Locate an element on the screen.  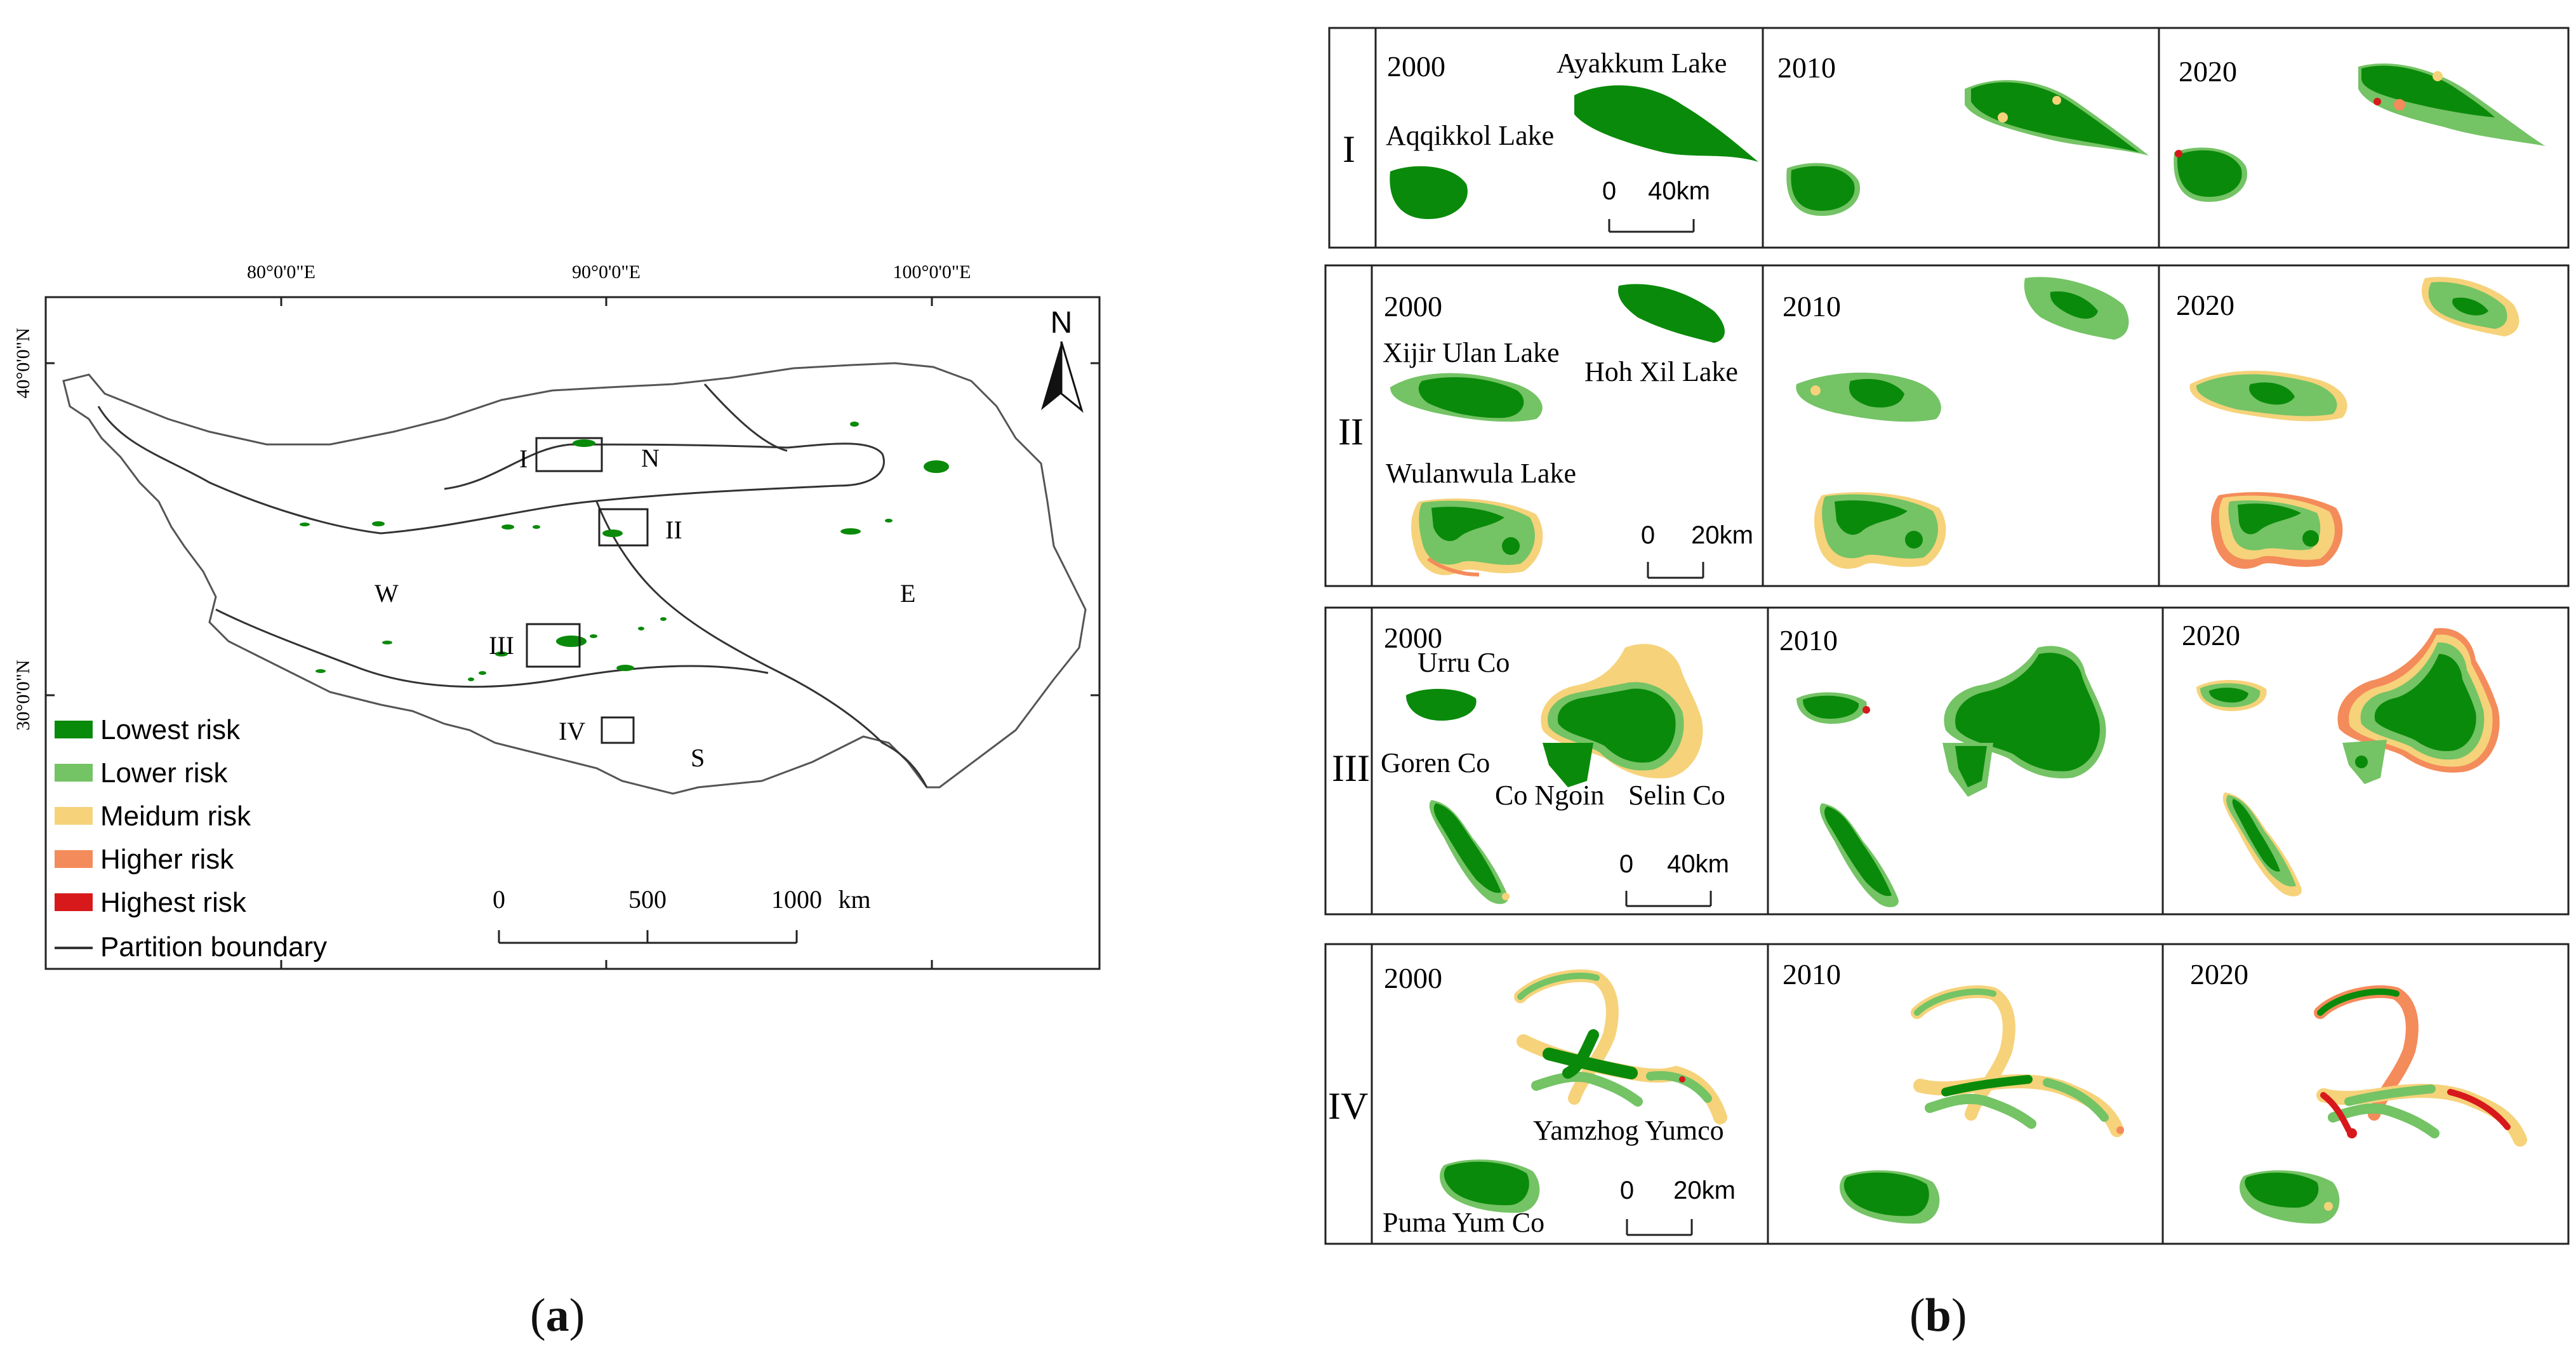
lake-pumayum-2010 is located at coordinates (1890, 1197).